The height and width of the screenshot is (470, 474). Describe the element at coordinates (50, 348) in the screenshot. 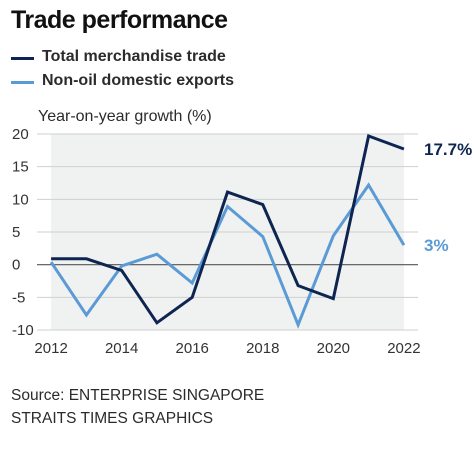

I see `x-tick-label: 2012` at that location.